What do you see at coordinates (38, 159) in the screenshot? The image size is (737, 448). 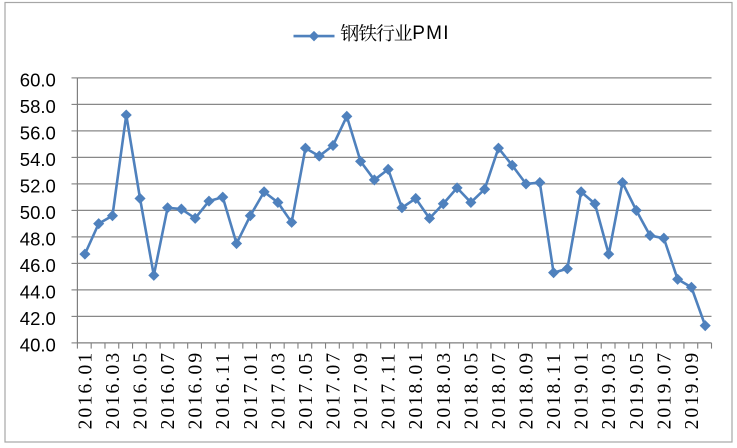 I see `svg-text: 54.0` at bounding box center [38, 159].